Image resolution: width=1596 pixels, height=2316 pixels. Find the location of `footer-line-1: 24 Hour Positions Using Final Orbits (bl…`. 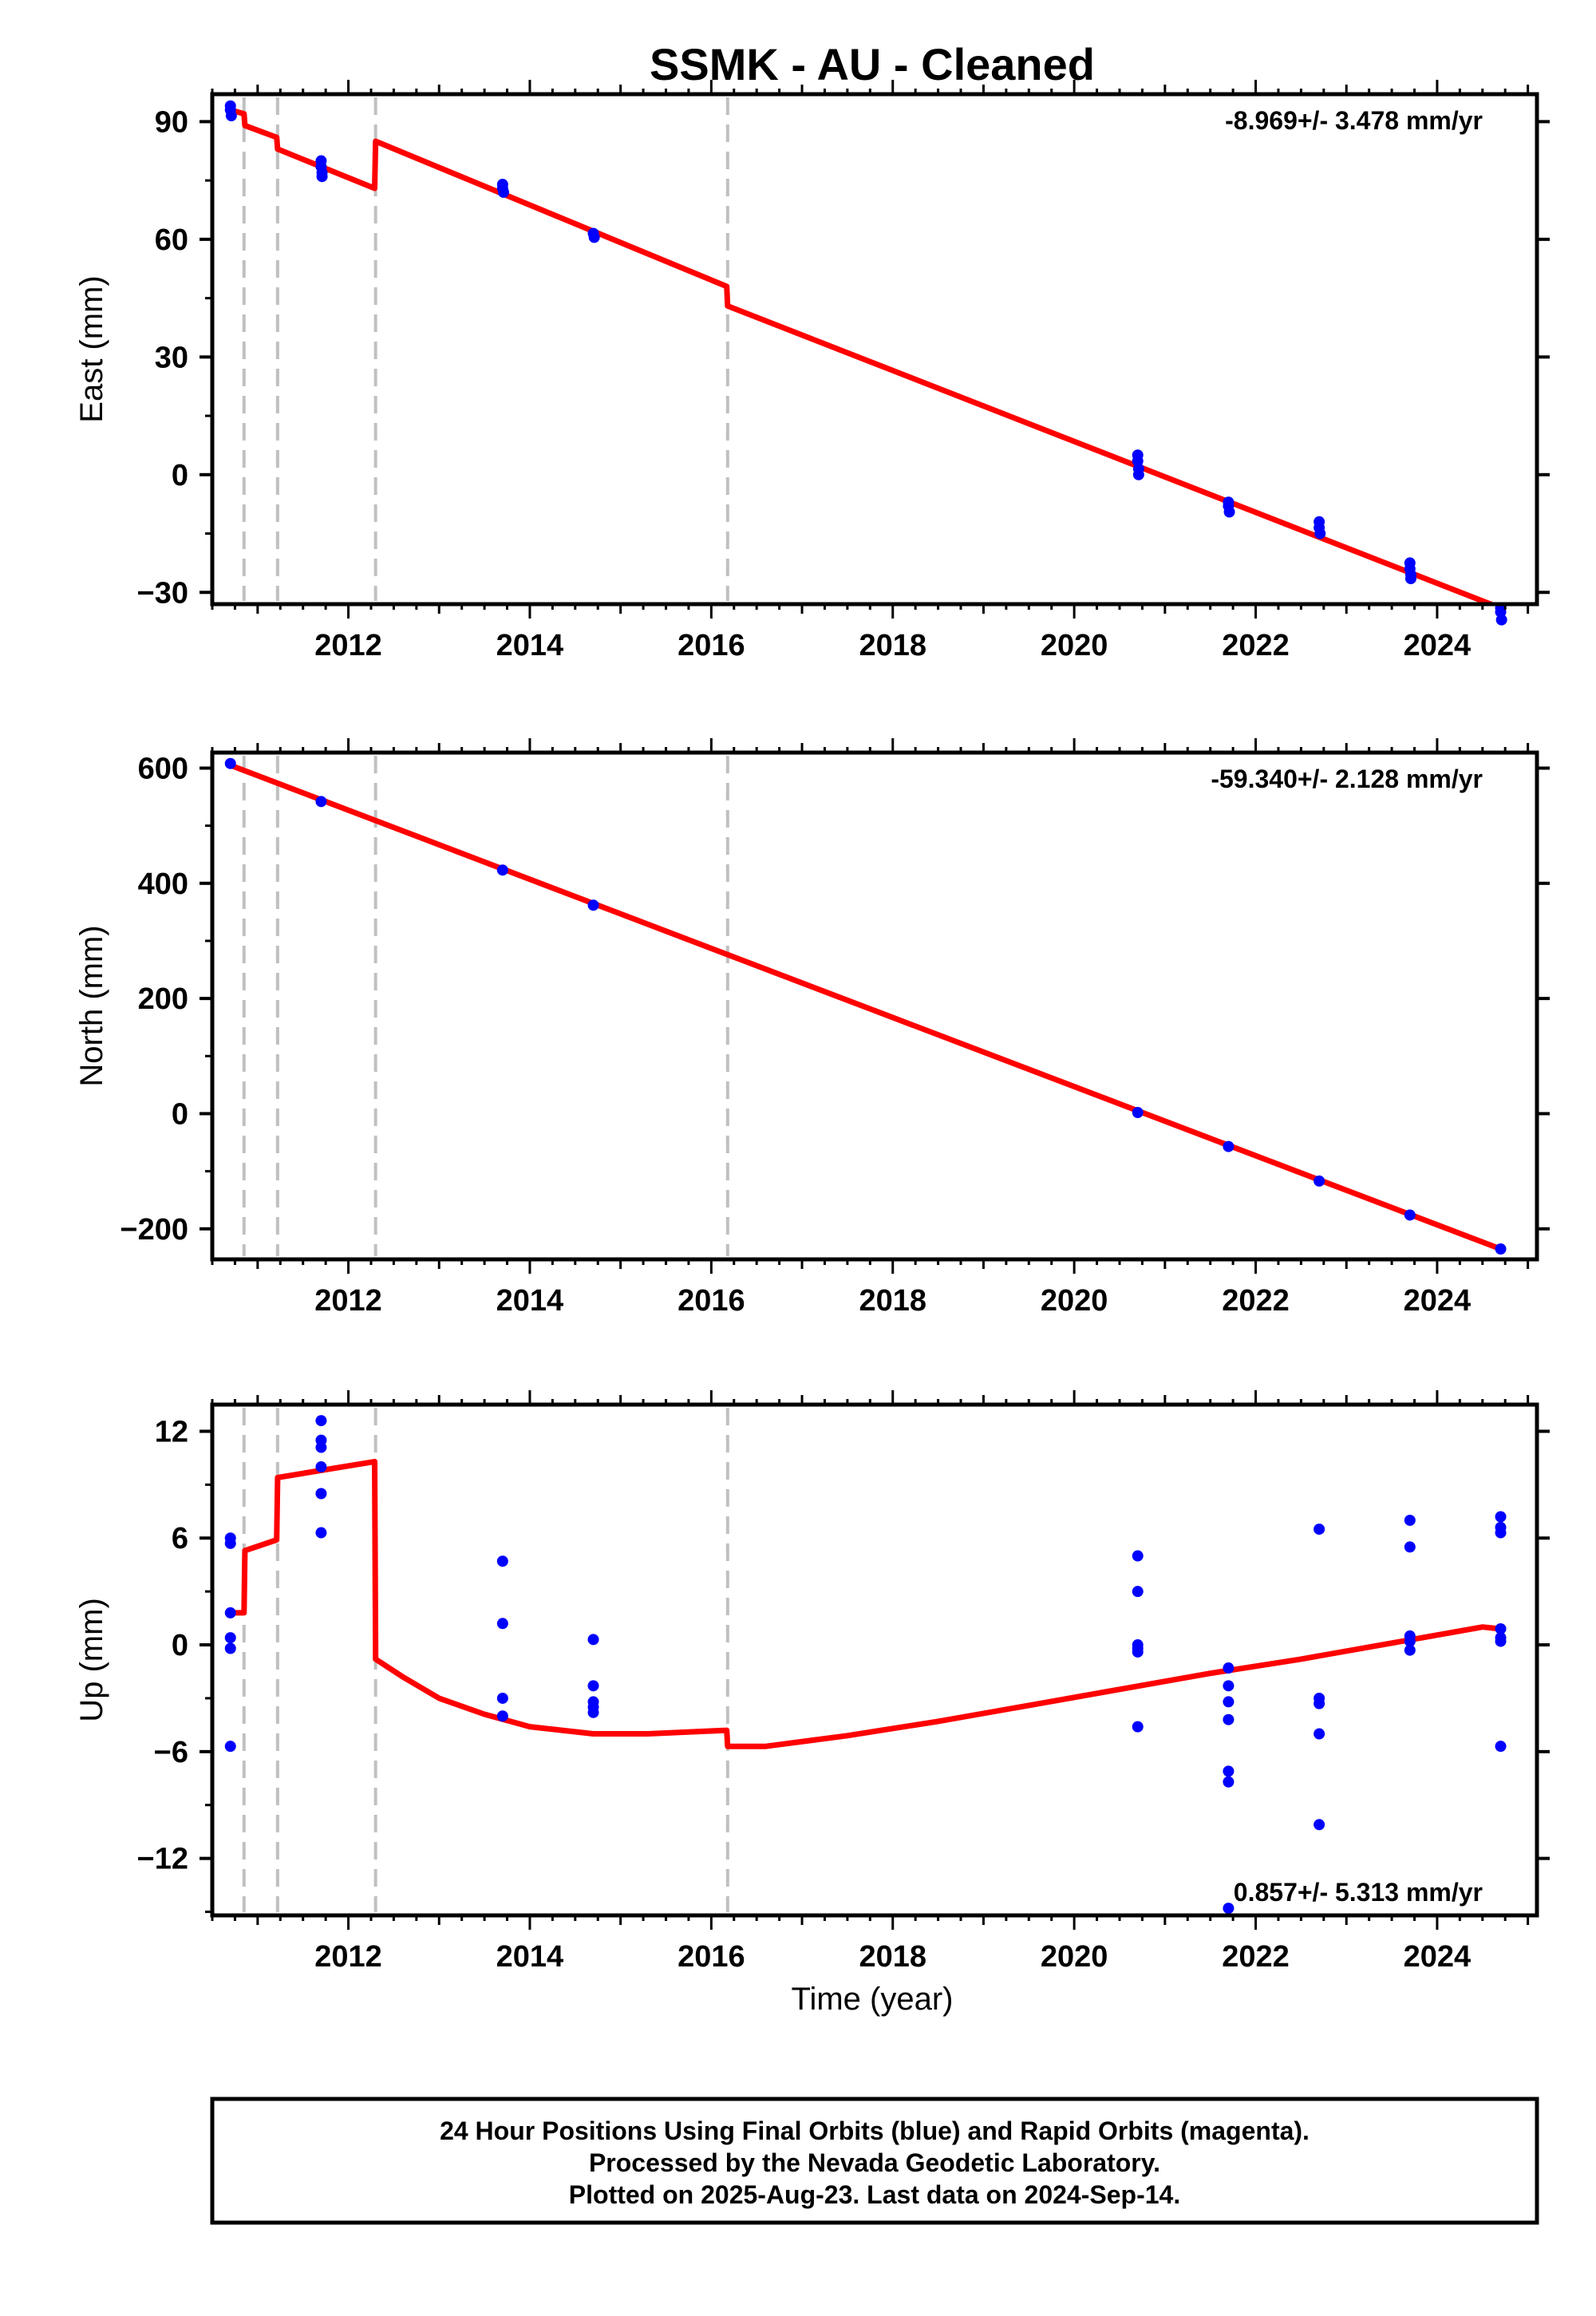

footer-line-1: 24 Hour Positions Using Final Orbits (bl… is located at coordinates (875, 2130).